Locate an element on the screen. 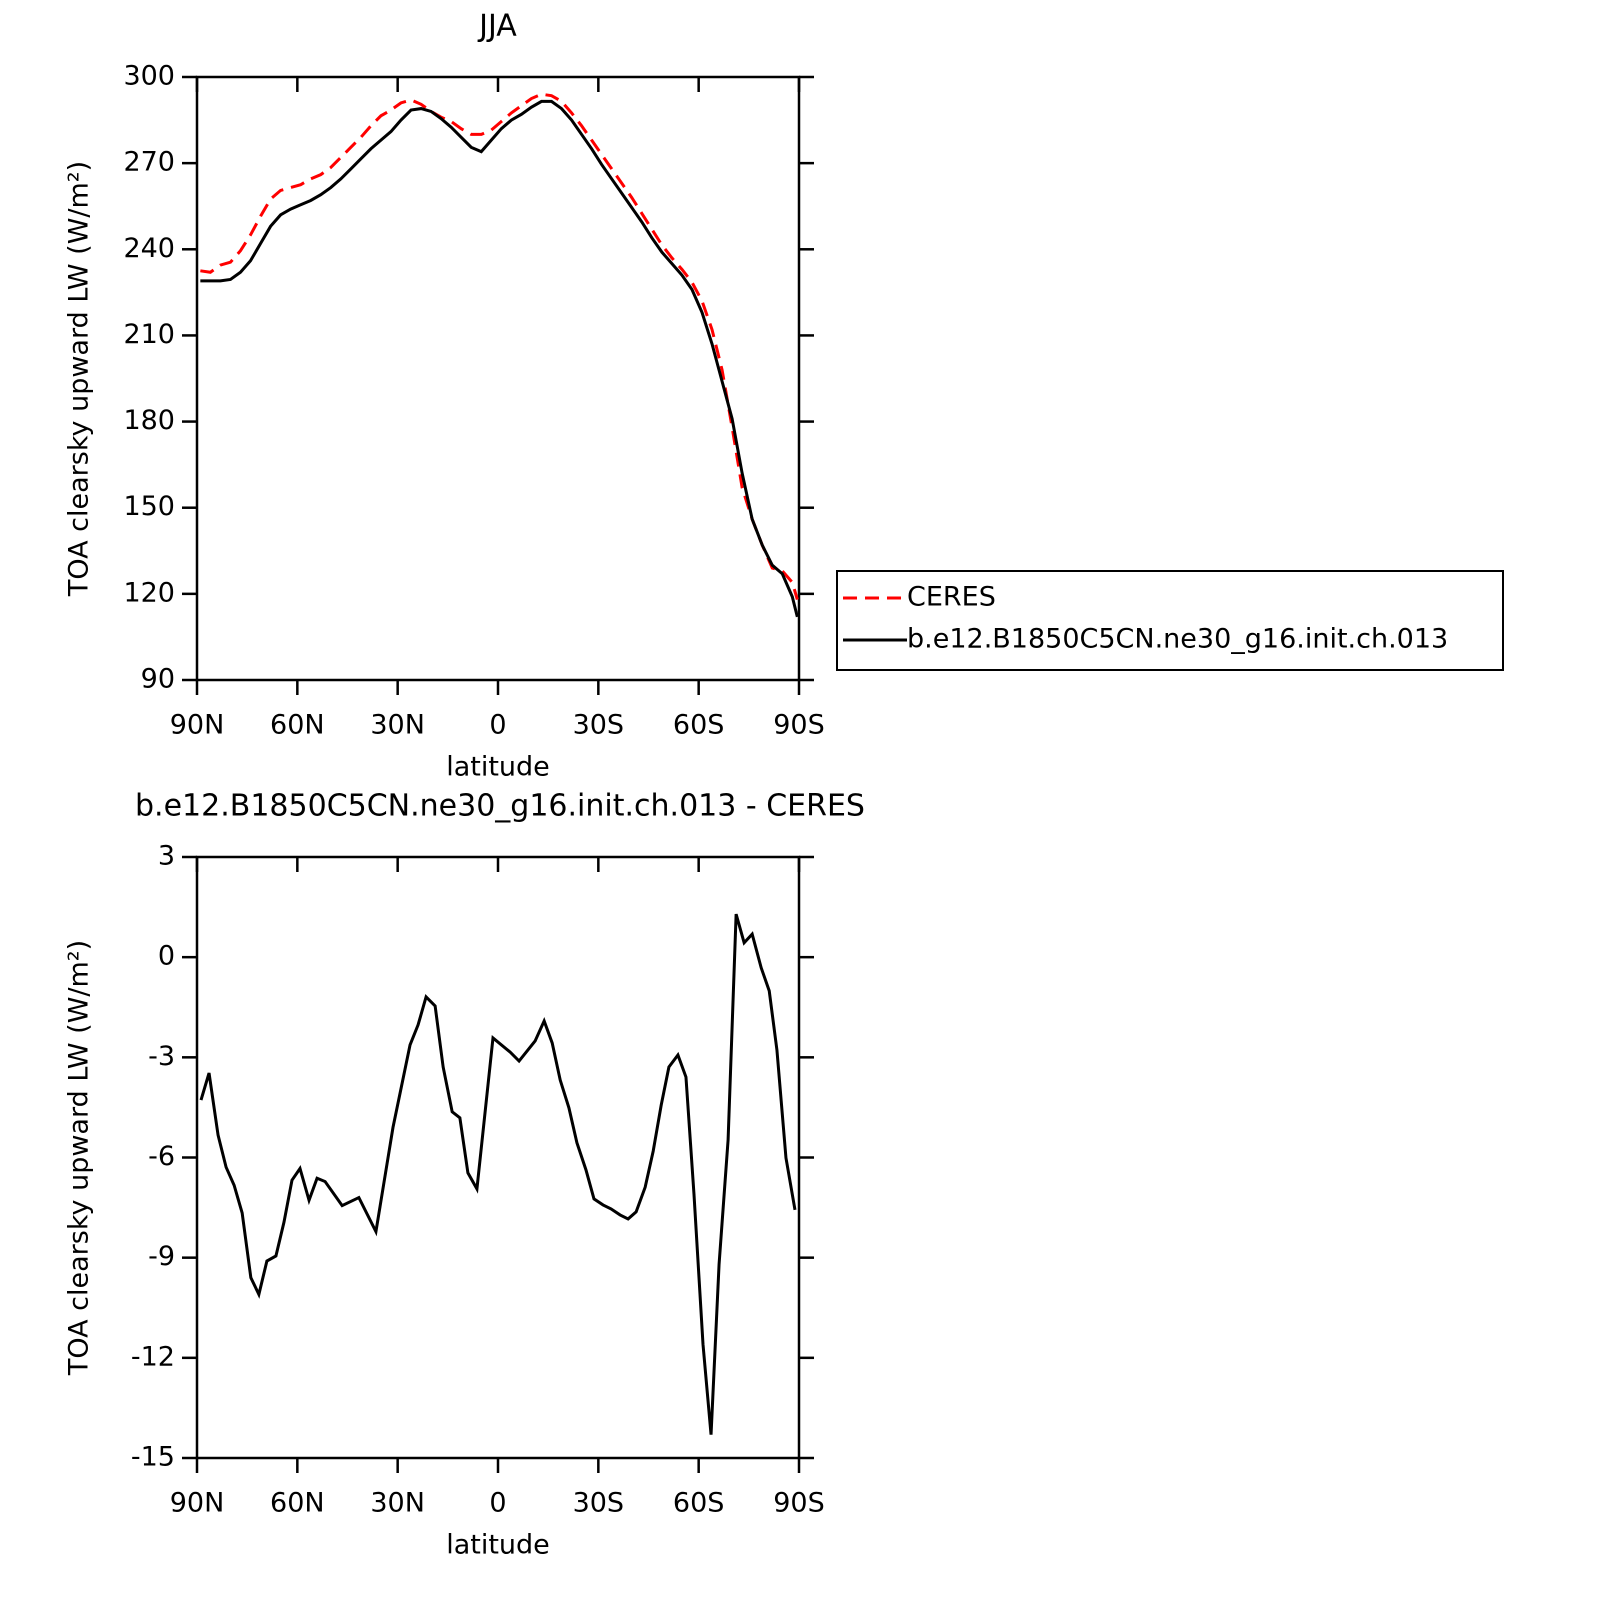  y-tick-label: 180 is located at coordinates (149, 420).